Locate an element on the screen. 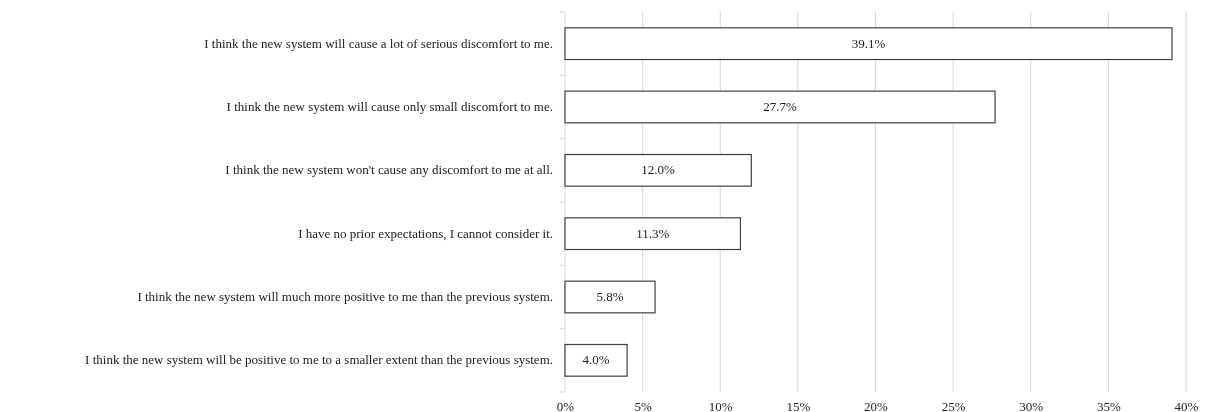 The image size is (1208, 412). data-label: 5.8% is located at coordinates (610, 296).